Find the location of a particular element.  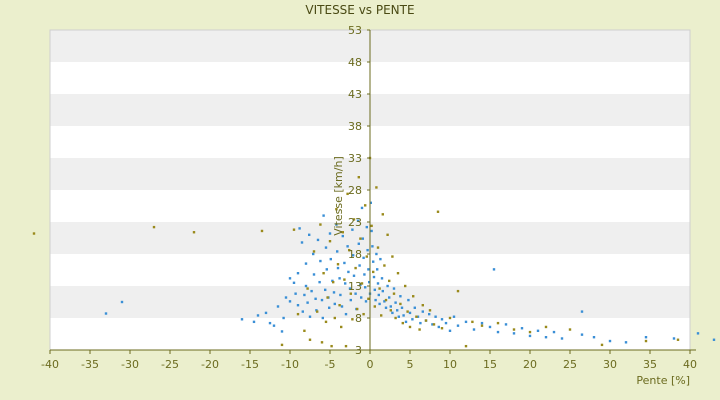

x-tick-label: -20 is located at coordinates (210, 364).